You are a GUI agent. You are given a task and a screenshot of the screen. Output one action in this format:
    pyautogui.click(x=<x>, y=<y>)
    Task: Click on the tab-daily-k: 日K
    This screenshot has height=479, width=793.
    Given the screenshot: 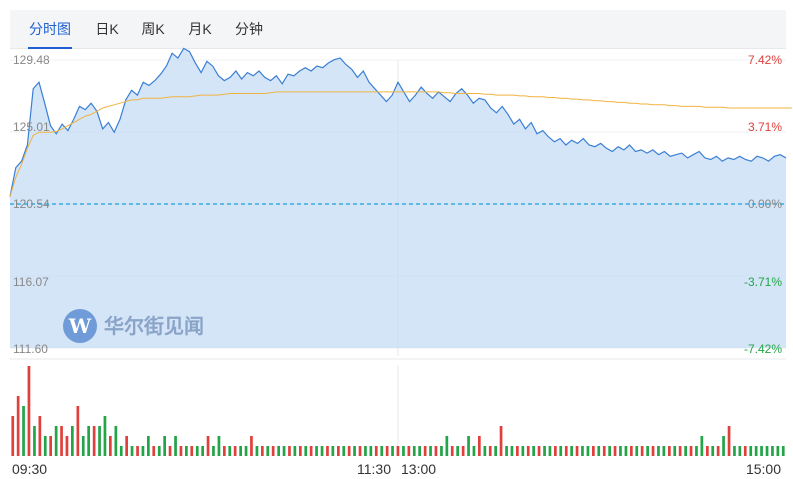 What is the action you would take?
    pyautogui.click(x=107, y=29)
    